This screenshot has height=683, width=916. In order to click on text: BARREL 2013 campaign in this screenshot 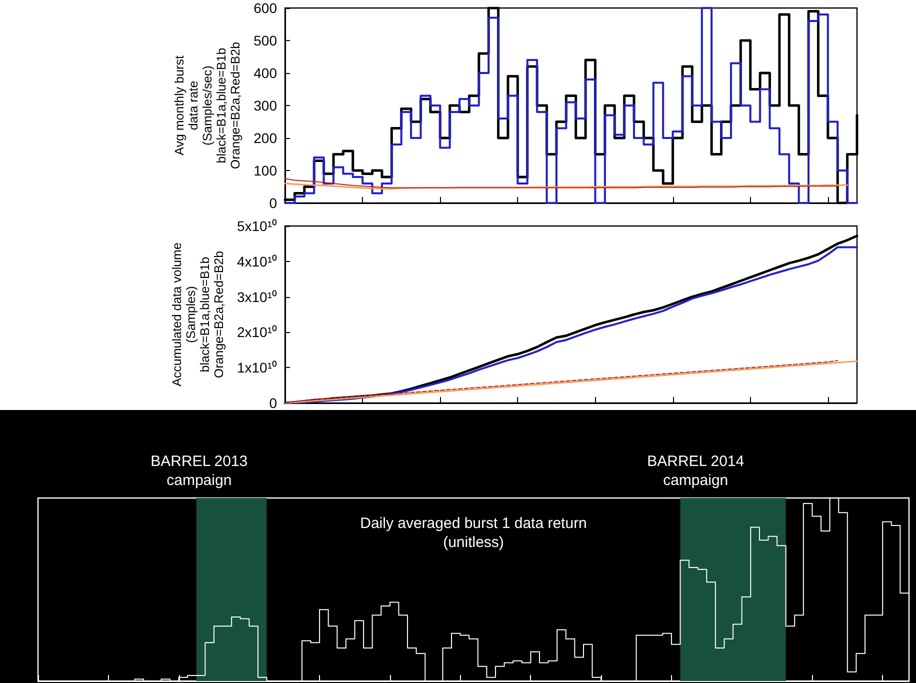, I will do `click(199, 471)`.